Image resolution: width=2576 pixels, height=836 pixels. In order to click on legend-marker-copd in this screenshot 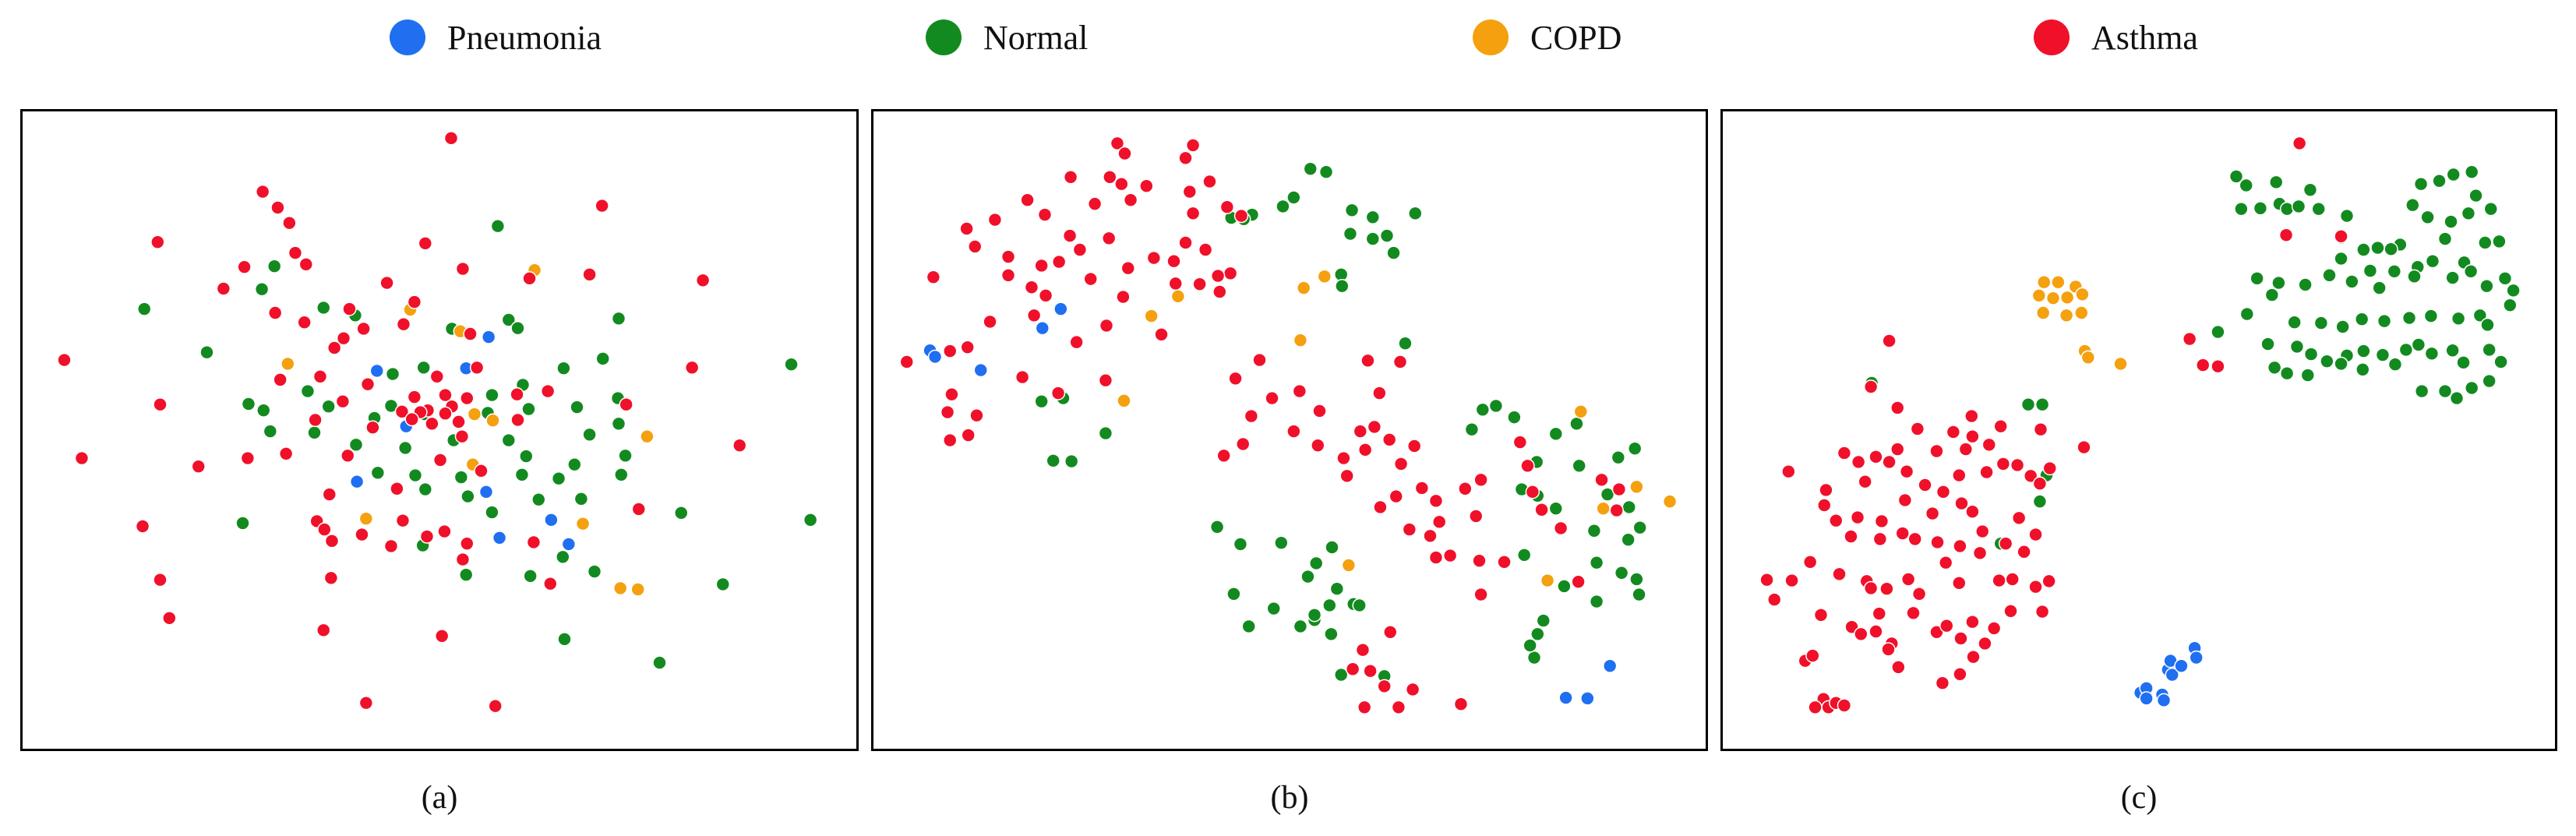, I will do `click(1491, 37)`.